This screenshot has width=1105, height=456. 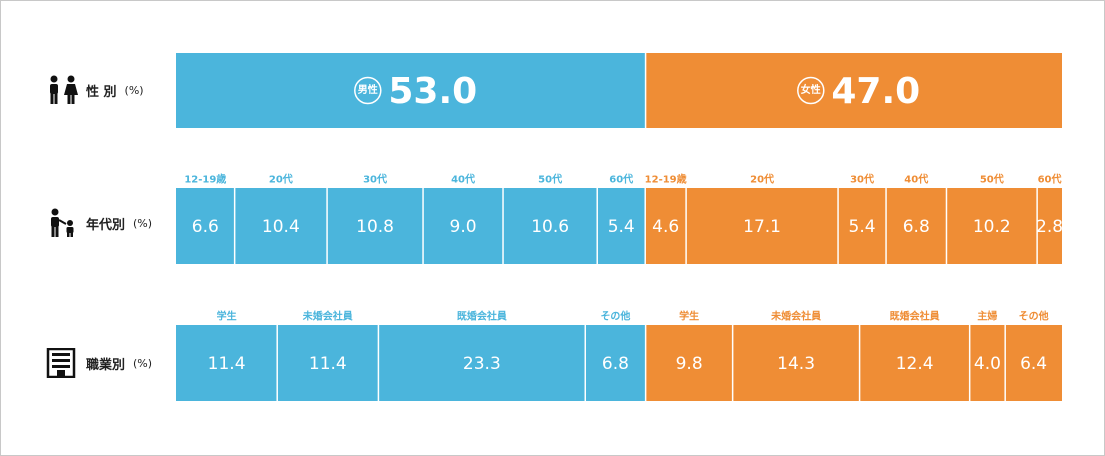 I want to click on row-label-gender: 性 別 (%), so click(x=95, y=90).